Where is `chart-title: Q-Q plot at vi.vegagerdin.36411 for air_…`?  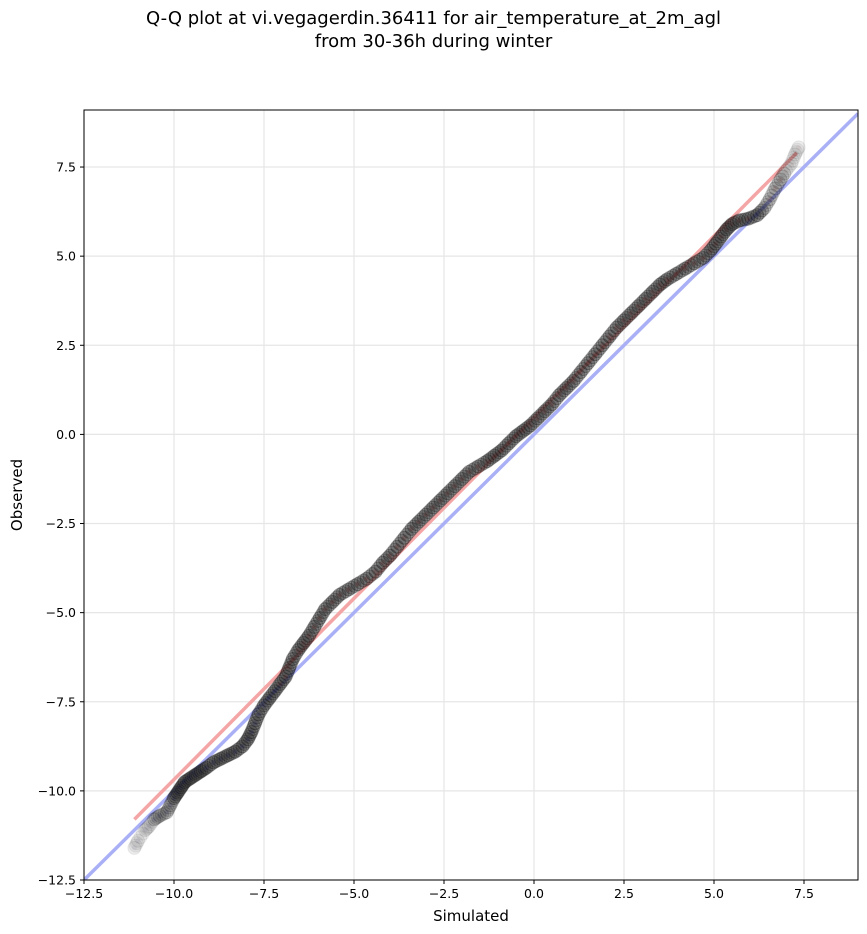 chart-title: Q-Q plot at vi.vegagerdin.36411 for air_… is located at coordinates (433, 18).